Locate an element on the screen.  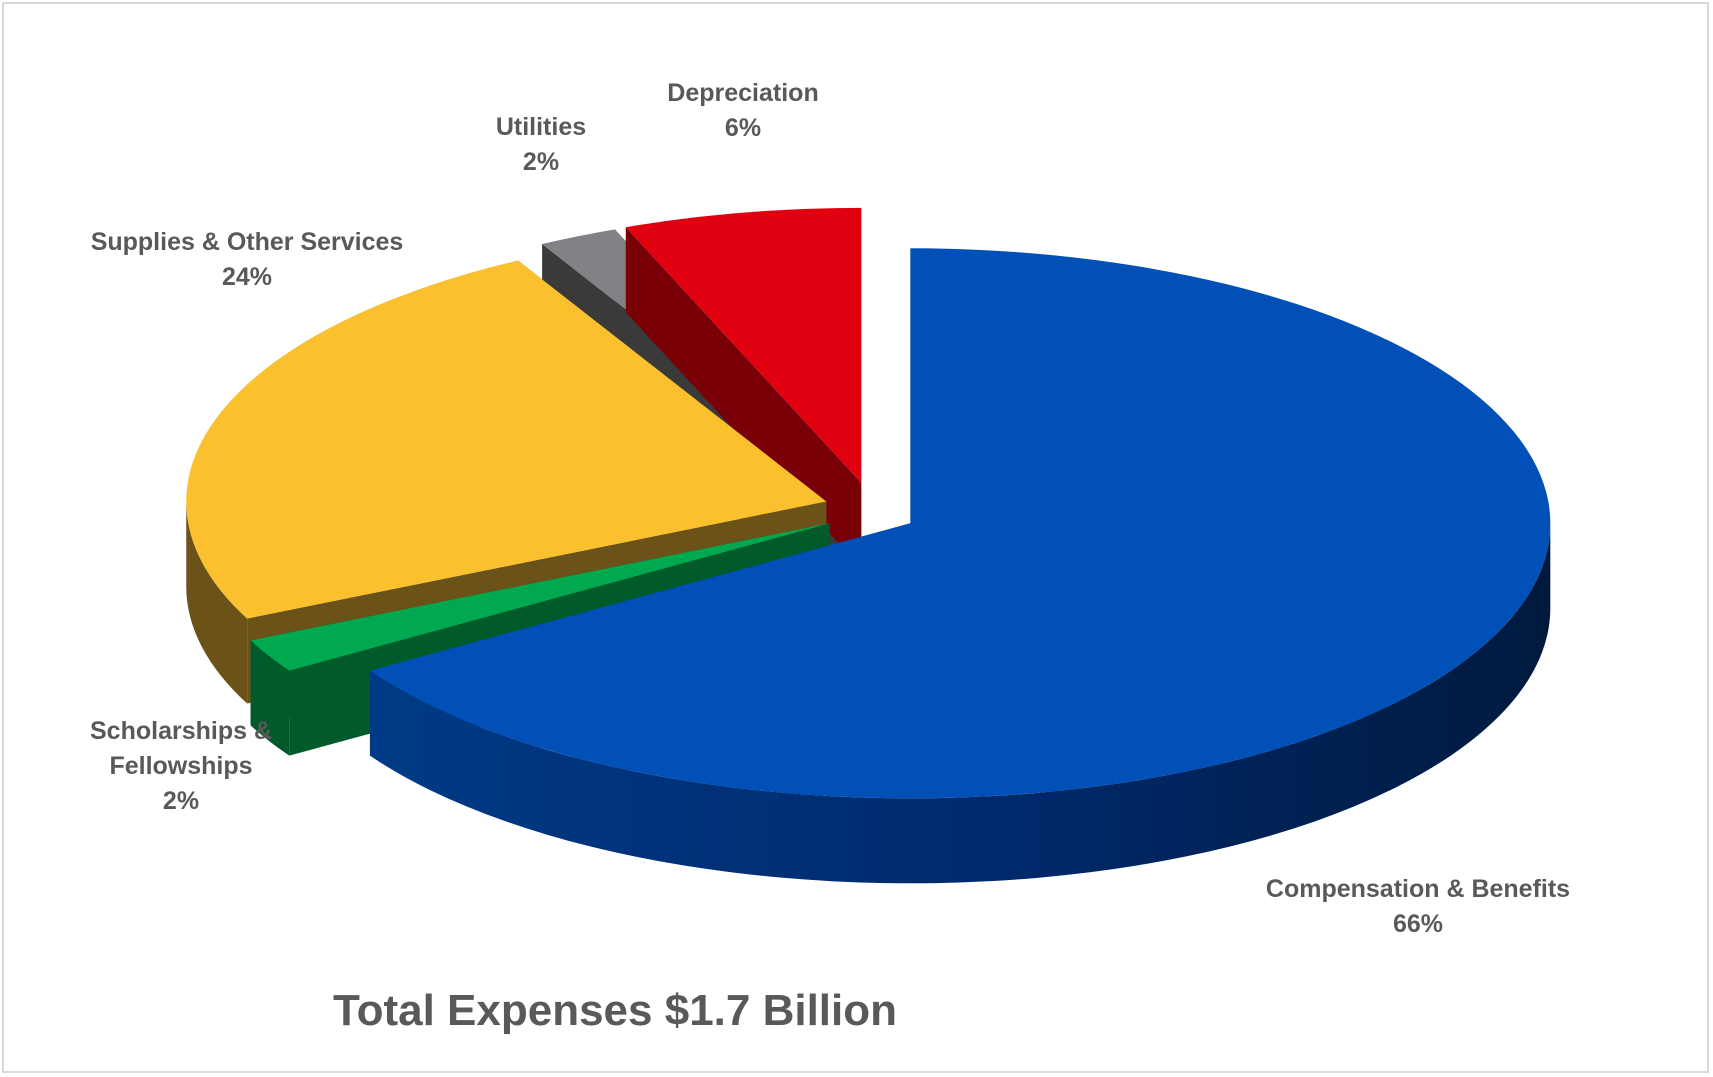
label-depreciation-percent: 6% is located at coordinates (743, 128).